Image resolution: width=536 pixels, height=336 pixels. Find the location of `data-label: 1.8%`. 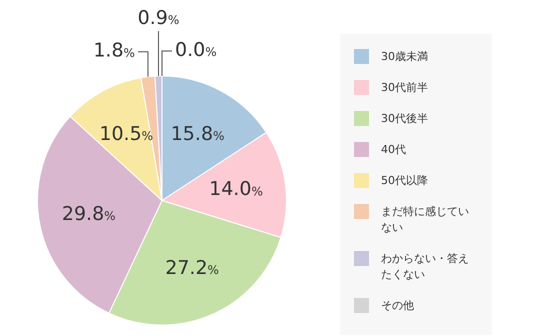

data-label: 1.8% is located at coordinates (114, 51).